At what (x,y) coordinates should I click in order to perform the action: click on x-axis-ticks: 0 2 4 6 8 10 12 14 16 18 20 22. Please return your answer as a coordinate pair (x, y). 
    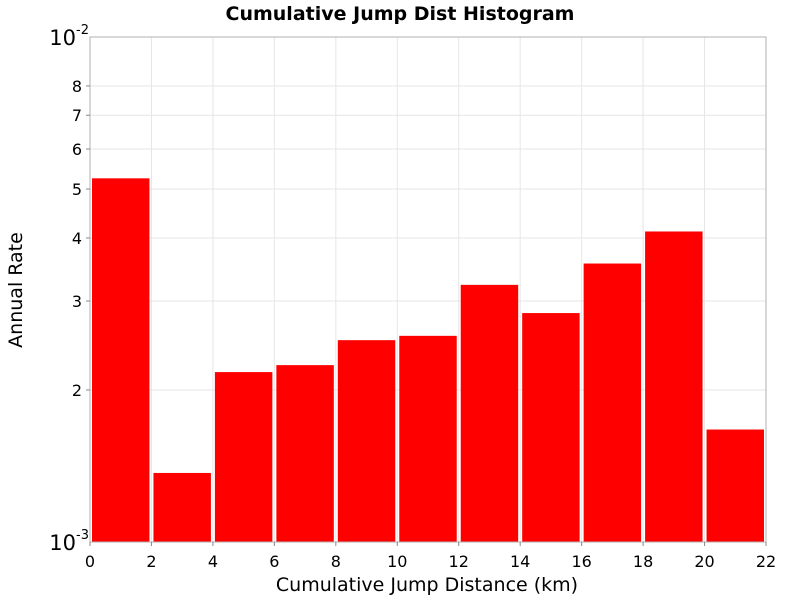
    Looking at the image, I should click on (430, 556).